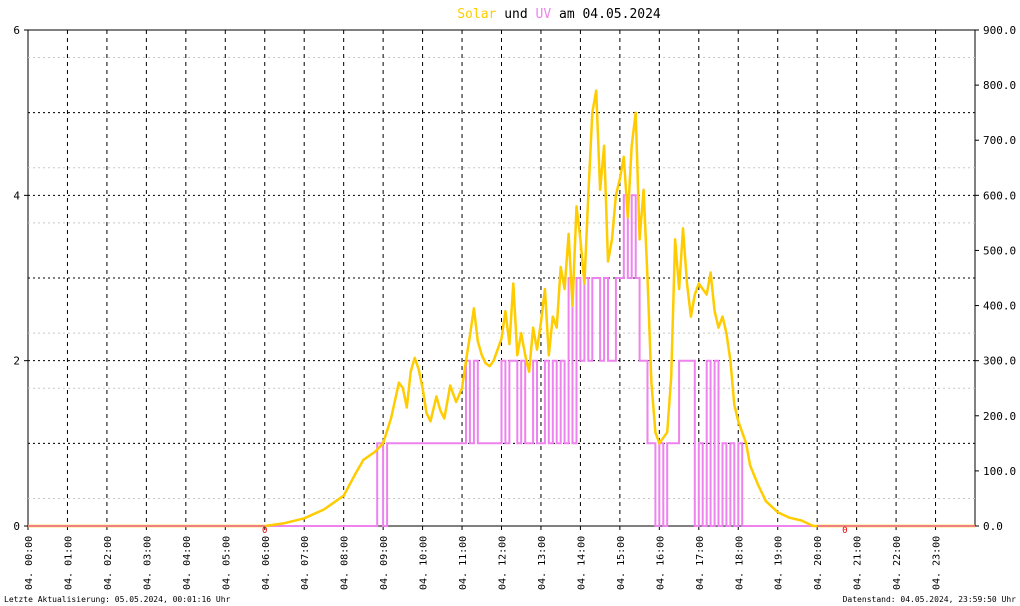 The height and width of the screenshot is (606, 1020). Describe the element at coordinates (384, 563) in the screenshot. I see `x-tick-label: 04. 09:00` at that location.